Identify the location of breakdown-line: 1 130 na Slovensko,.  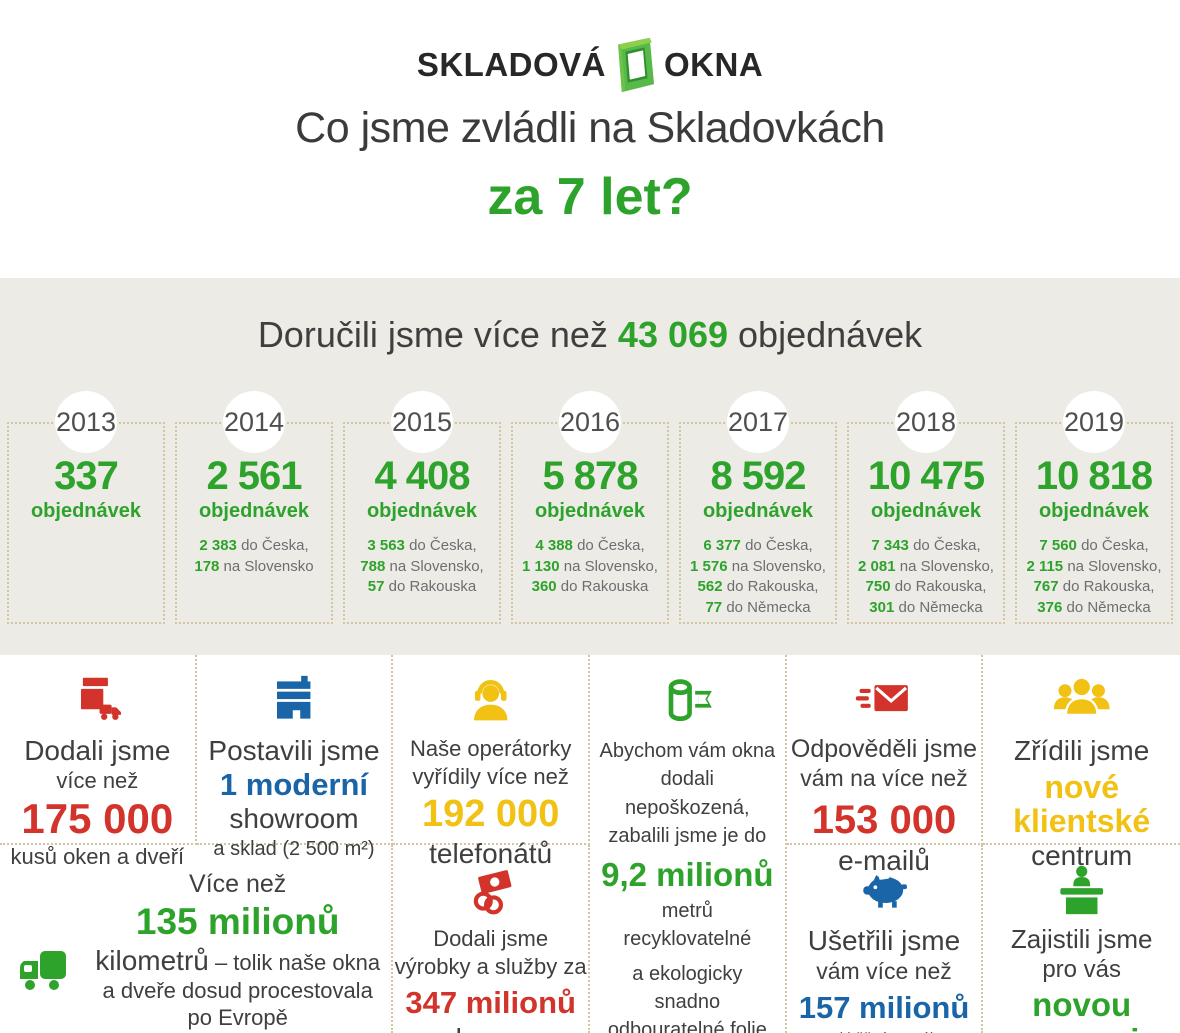
(590, 566).